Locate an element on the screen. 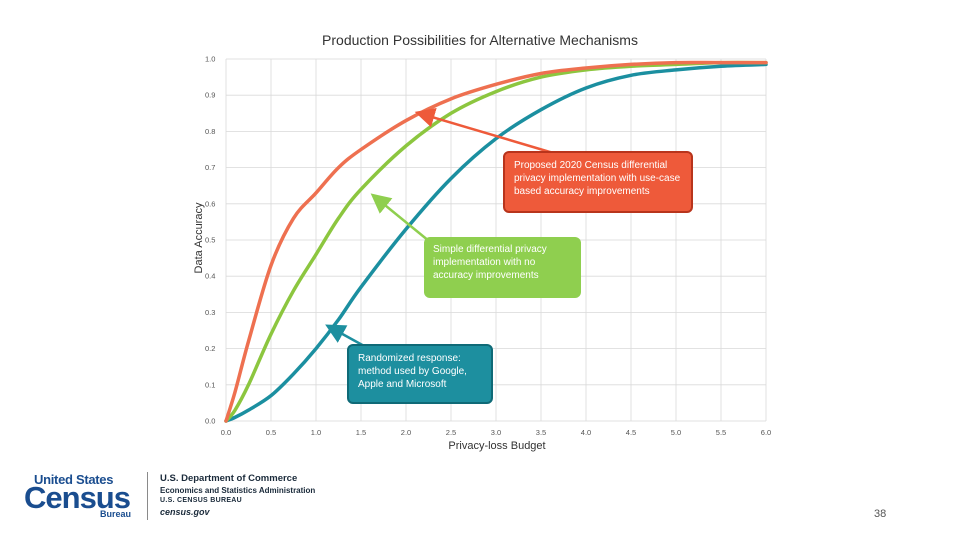  x-tick-labels: 0.0 0.5 1.0 1.5 2.0 2.5 3.0 3.5 4.0 4.5 5.0 5.5 6.0 is located at coordinates (496, 432).